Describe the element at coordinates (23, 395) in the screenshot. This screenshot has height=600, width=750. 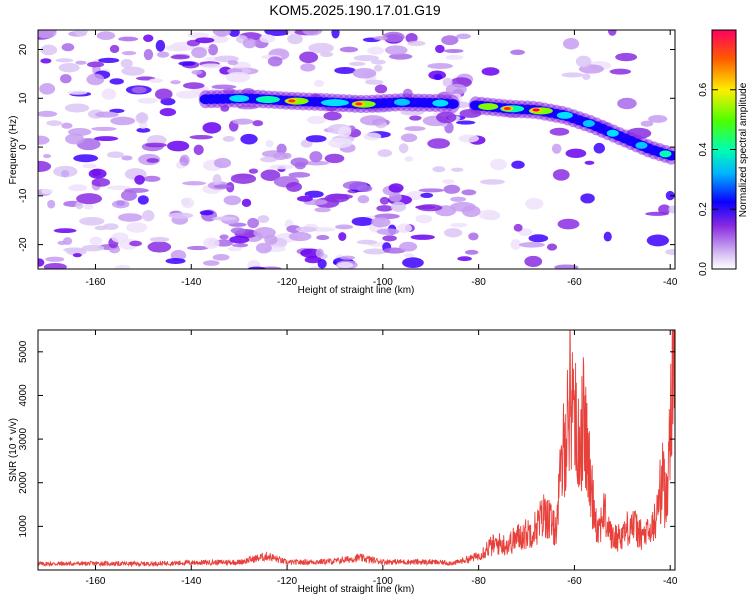
I see `y-tick-label: 4000` at that location.